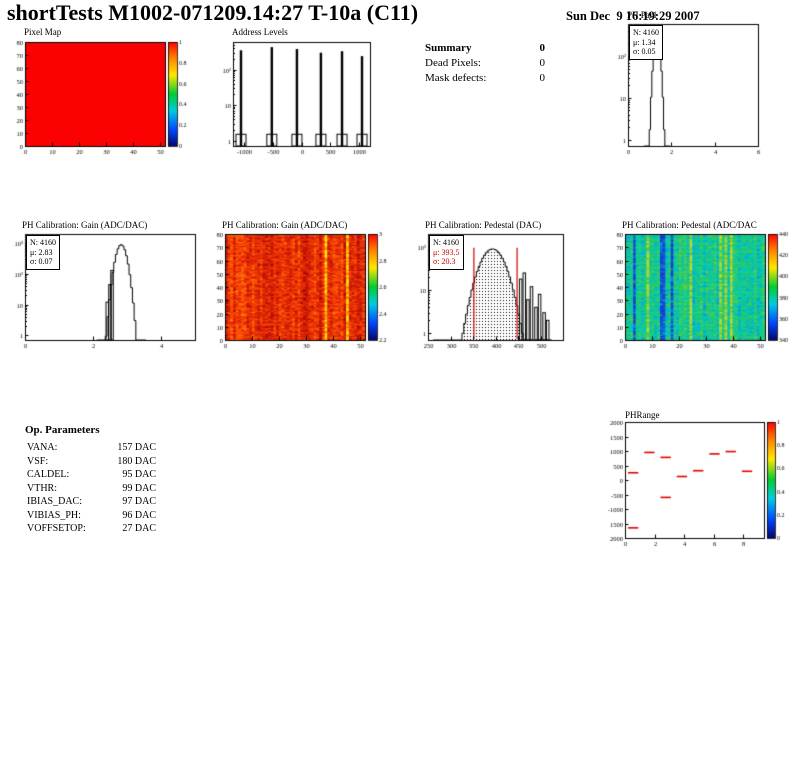 This screenshot has width=796, height=772. I want to click on panel-pedestal-map: PH Calibration: Pedestal (ADC/DAC, so click(705, 288).